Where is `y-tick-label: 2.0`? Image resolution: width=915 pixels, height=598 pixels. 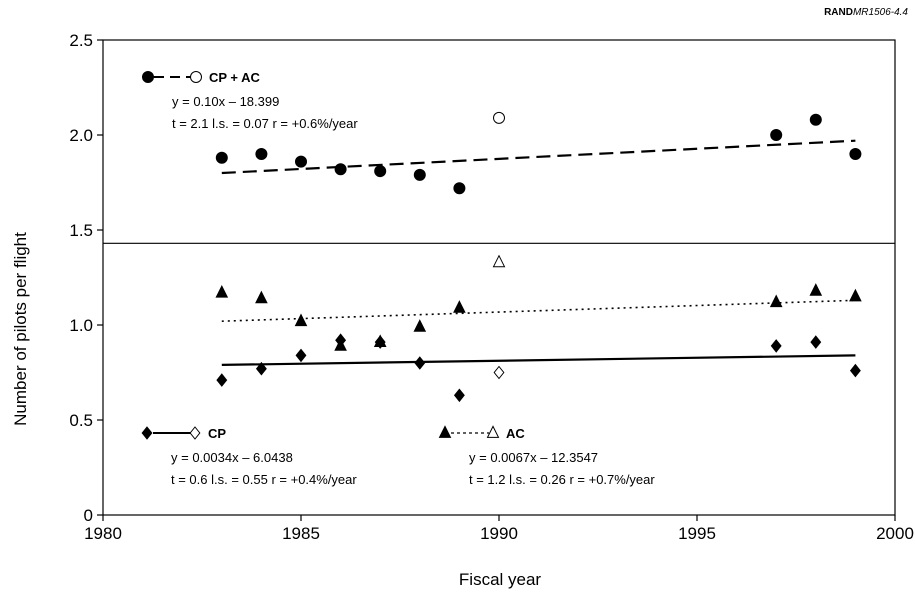 y-tick-label: 2.0 is located at coordinates (81, 135).